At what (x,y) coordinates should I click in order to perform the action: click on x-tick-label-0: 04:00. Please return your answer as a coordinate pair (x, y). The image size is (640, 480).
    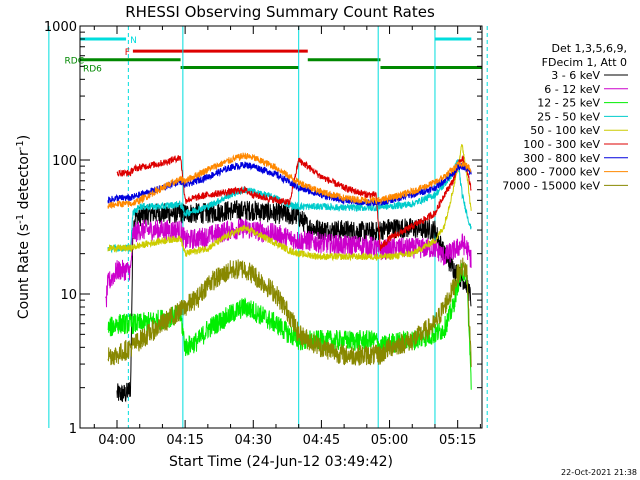
    Looking at the image, I should click on (116, 440).